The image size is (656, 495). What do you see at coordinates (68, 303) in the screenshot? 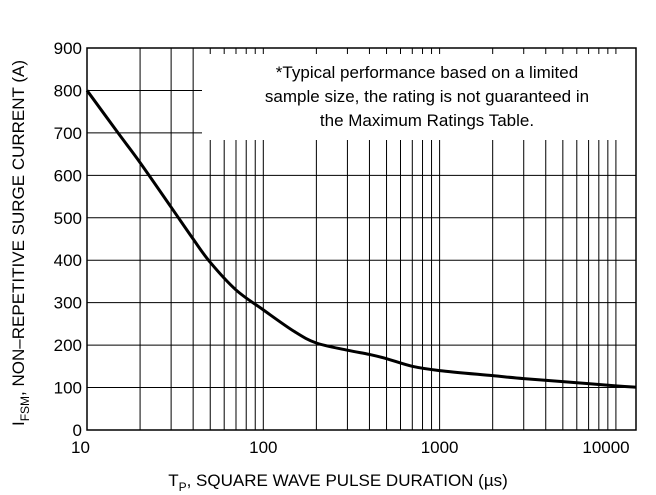
I see `y-tick-label: 300` at bounding box center [68, 303].